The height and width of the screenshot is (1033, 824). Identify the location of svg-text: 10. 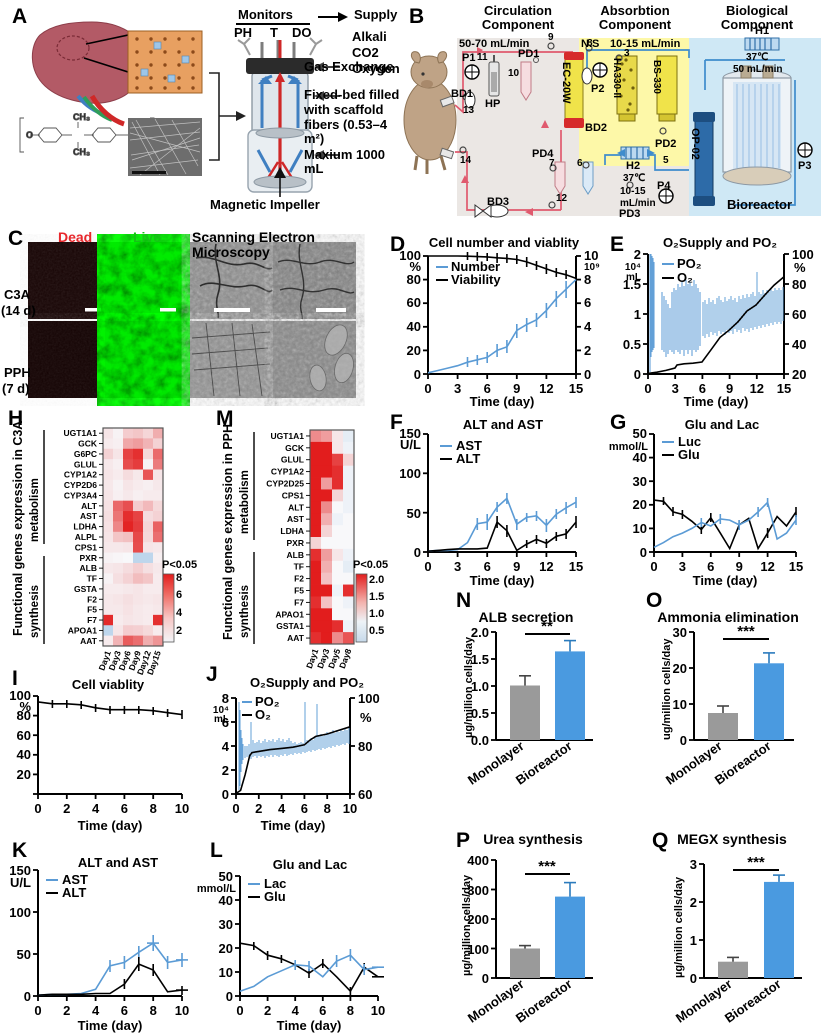
(182, 1010).